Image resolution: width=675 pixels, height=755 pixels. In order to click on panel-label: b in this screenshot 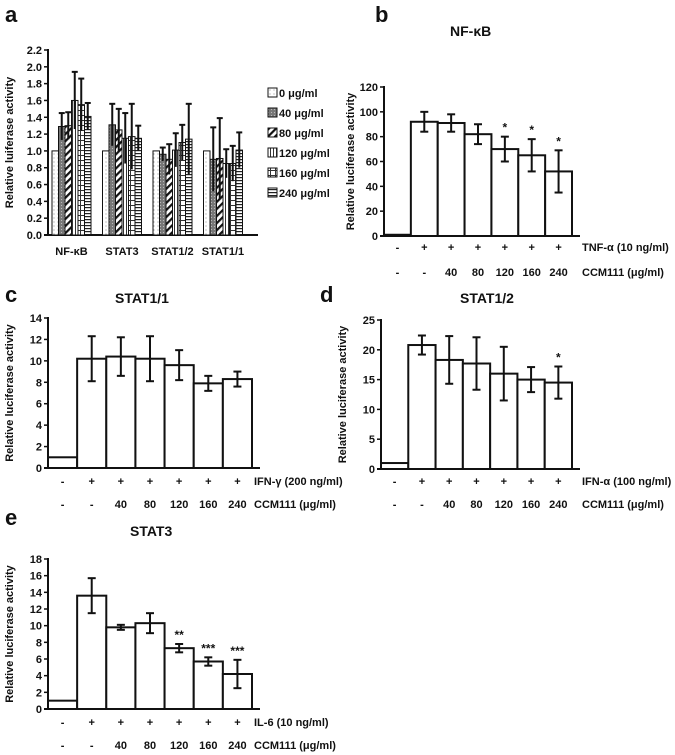, I will do `click(381, 14)`.